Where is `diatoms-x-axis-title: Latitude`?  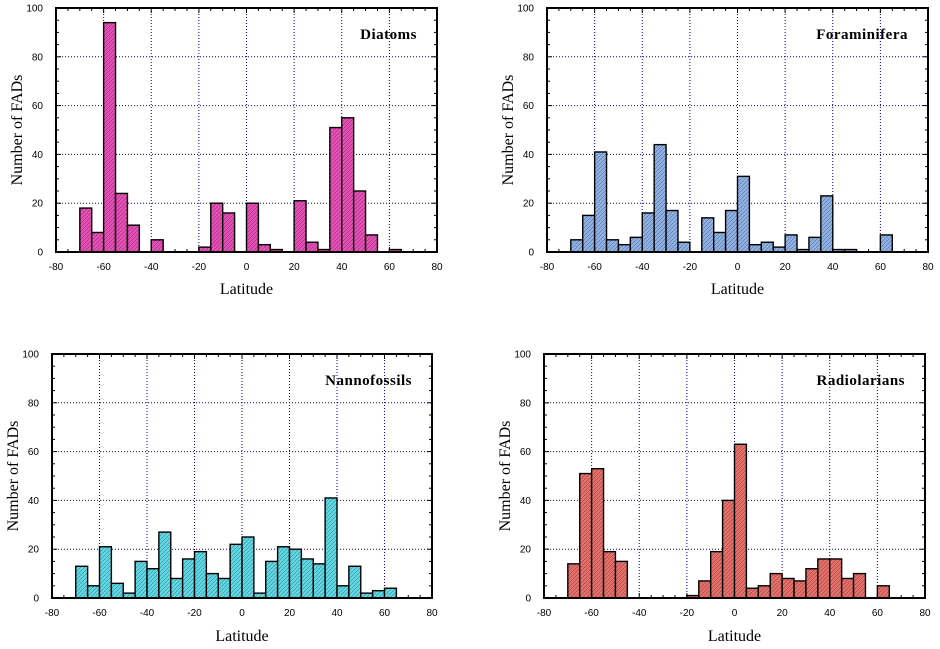
diatoms-x-axis-title: Latitude is located at coordinates (246, 289).